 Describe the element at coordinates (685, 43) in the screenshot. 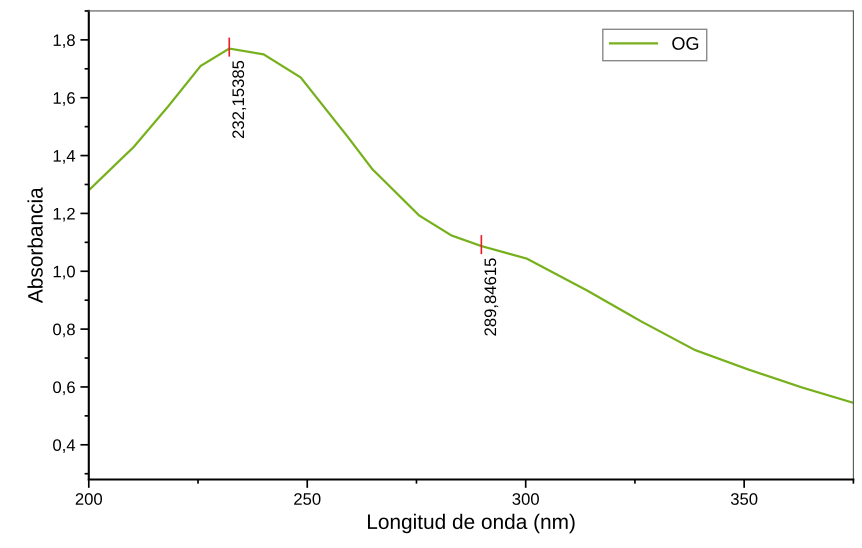

I see `legend-label: OG` at that location.